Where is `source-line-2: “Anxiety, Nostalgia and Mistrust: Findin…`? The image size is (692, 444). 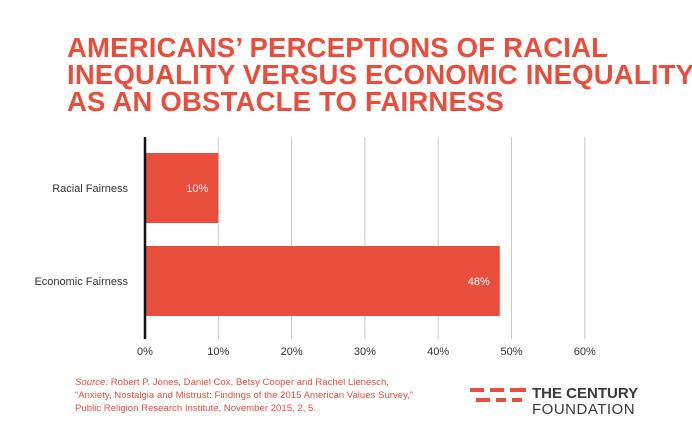 source-line-2: “Anxiety, Nostalgia and Mistrust: Findin… is located at coordinates (244, 395).